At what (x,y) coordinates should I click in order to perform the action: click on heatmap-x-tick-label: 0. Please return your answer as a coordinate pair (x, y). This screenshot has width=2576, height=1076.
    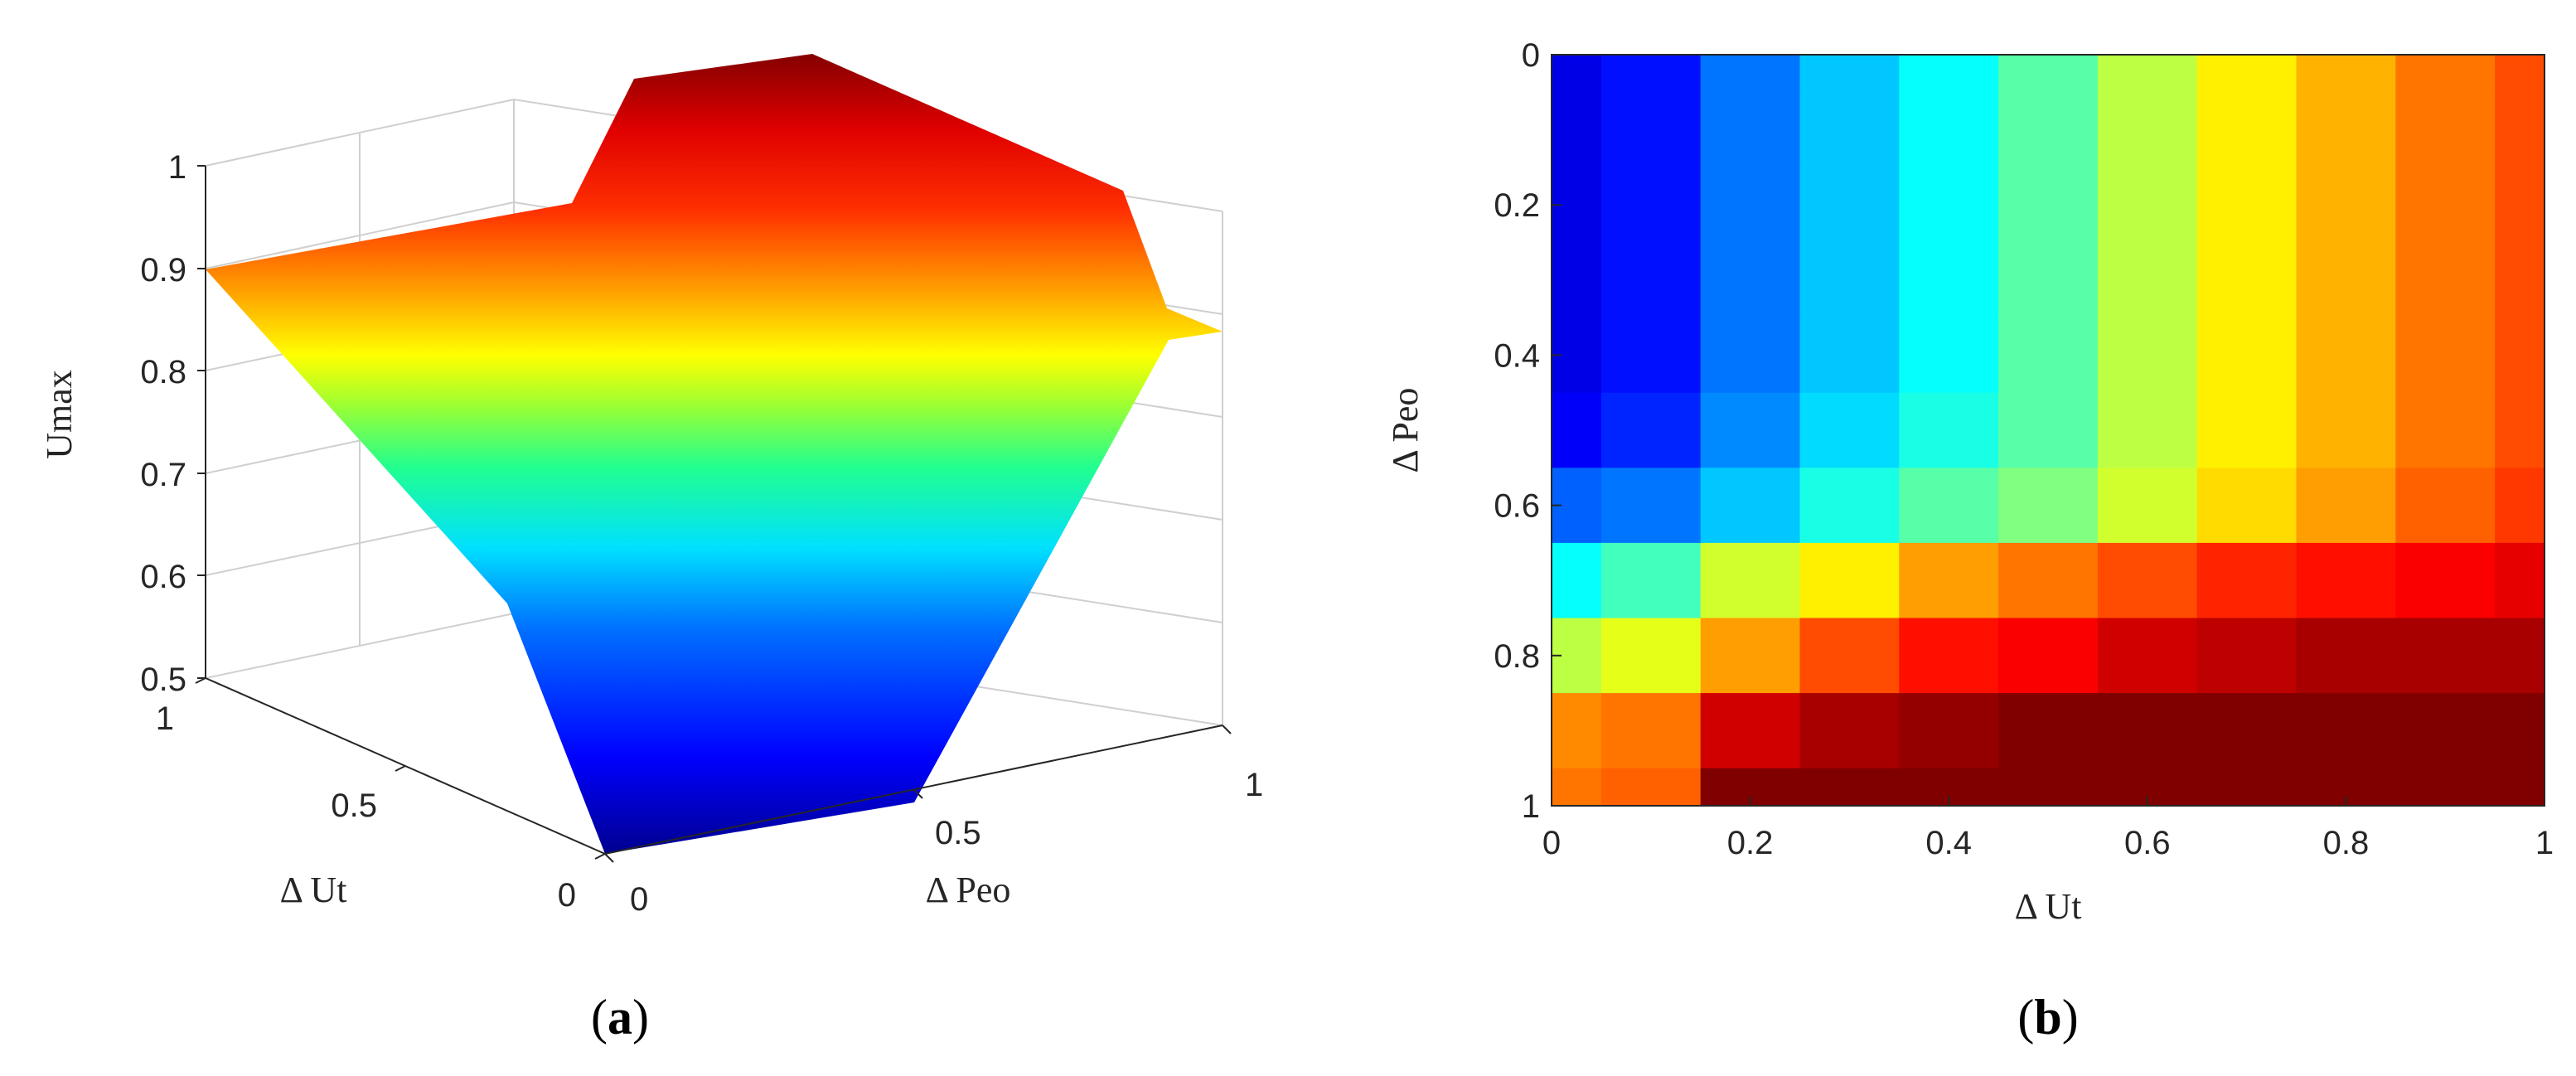
    Looking at the image, I should click on (1551, 843).